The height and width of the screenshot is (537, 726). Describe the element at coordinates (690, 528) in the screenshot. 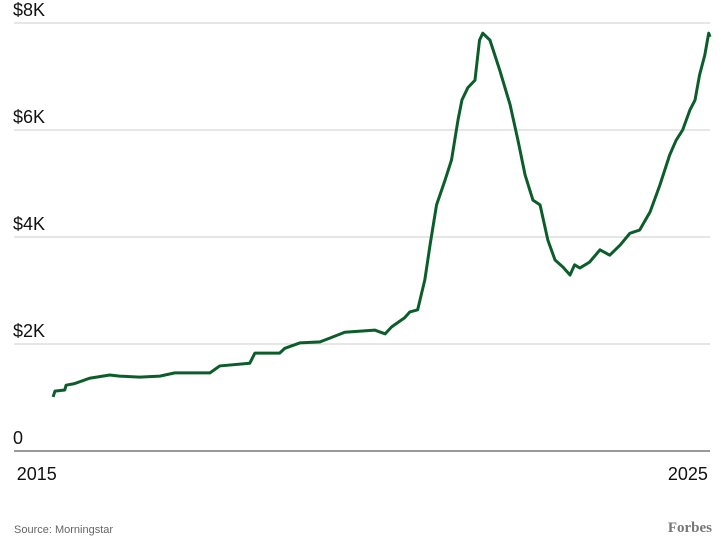

I see `brand-logo: Forbes` at that location.